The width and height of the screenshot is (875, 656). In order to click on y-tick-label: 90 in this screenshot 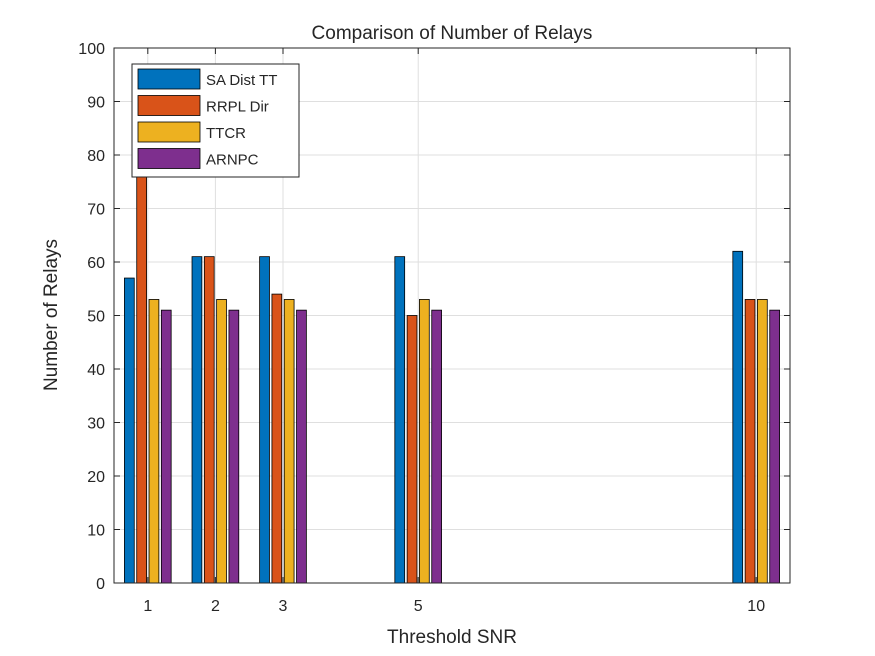, I will do `click(96, 103)`.